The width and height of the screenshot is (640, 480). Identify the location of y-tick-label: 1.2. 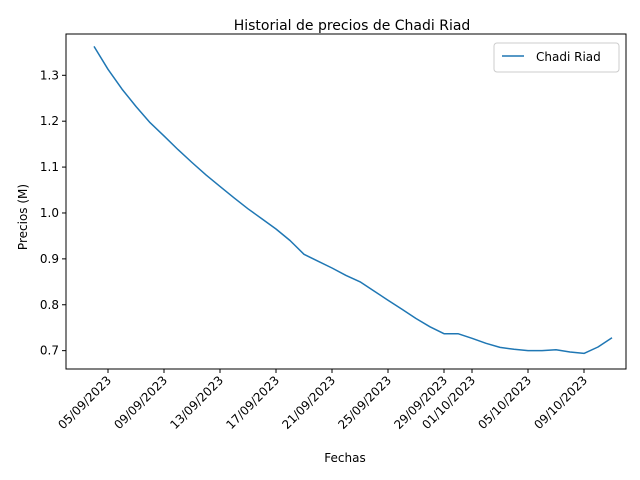
(49, 121).